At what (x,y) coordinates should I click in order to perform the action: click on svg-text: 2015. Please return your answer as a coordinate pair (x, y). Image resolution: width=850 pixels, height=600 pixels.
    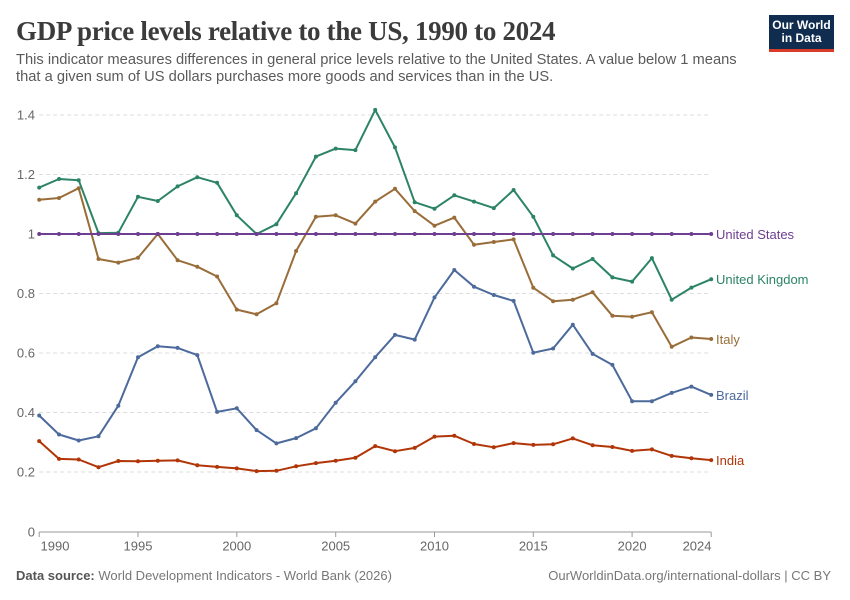
    Looking at the image, I should click on (533, 546).